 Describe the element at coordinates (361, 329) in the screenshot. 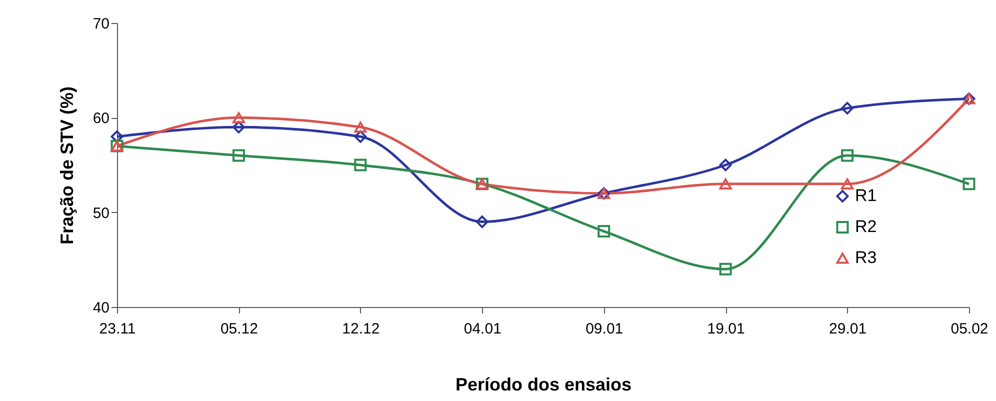

I see `x-tick-label: 12.12` at that location.